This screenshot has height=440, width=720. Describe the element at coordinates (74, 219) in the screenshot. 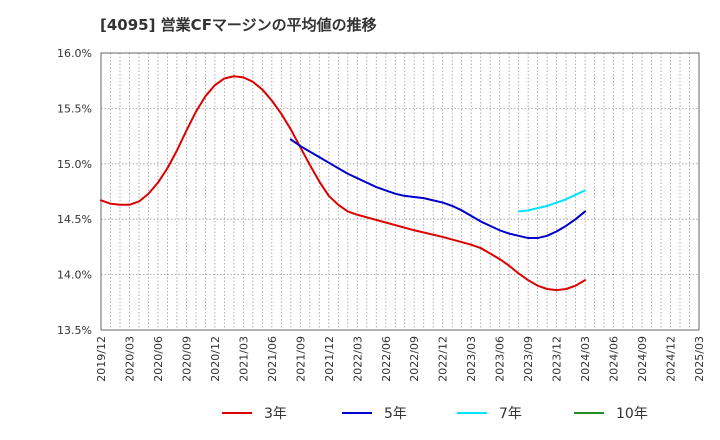

I see `y-tick-label: 14.5%` at that location.